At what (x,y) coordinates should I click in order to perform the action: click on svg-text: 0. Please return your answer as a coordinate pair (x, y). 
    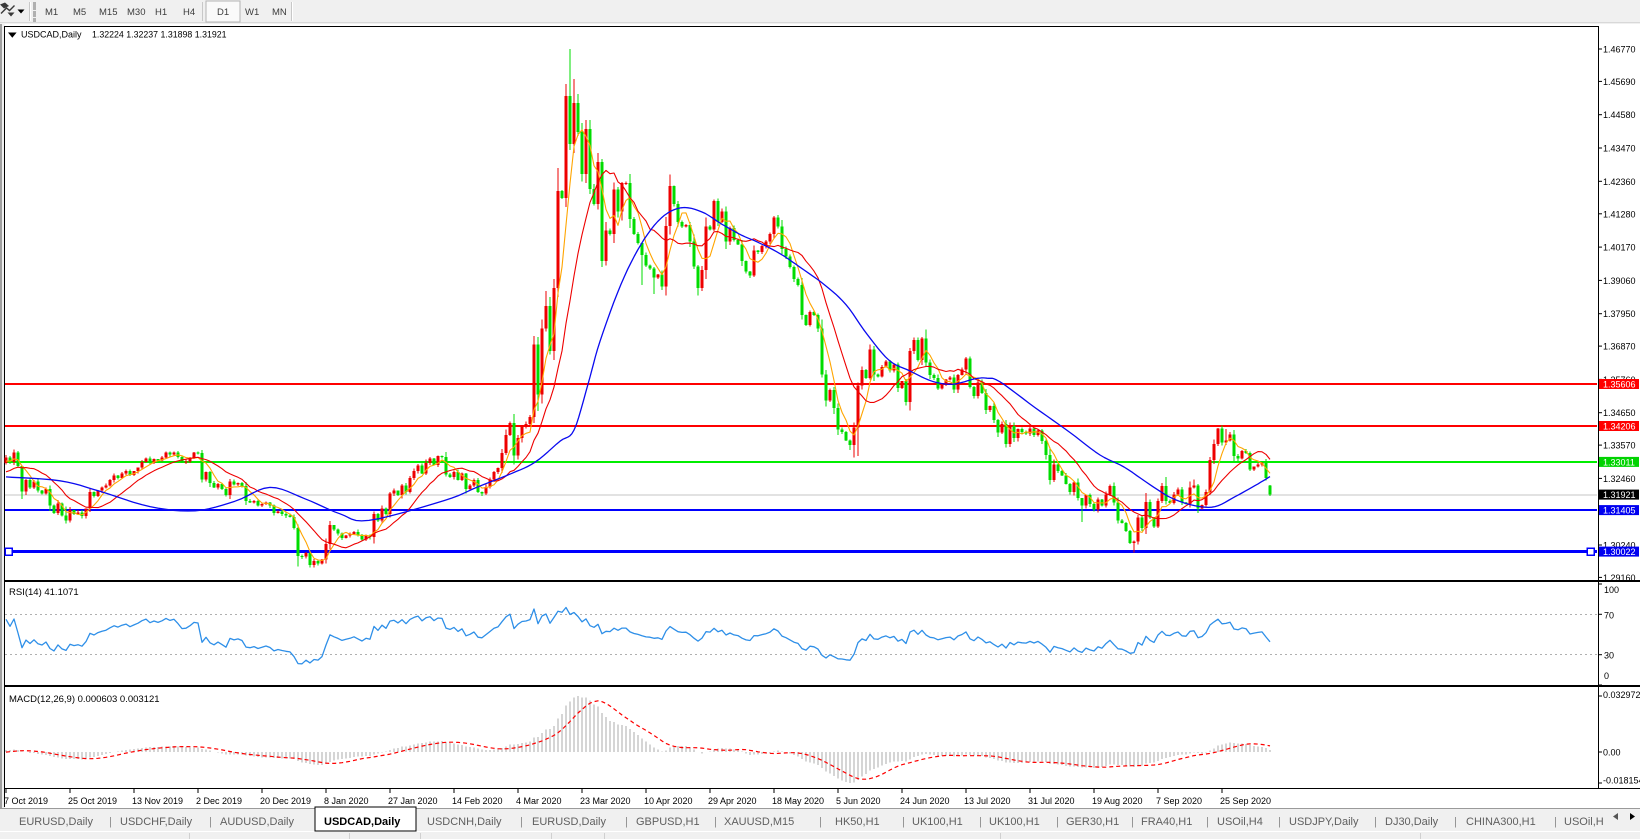
    Looking at the image, I should click on (1606, 676).